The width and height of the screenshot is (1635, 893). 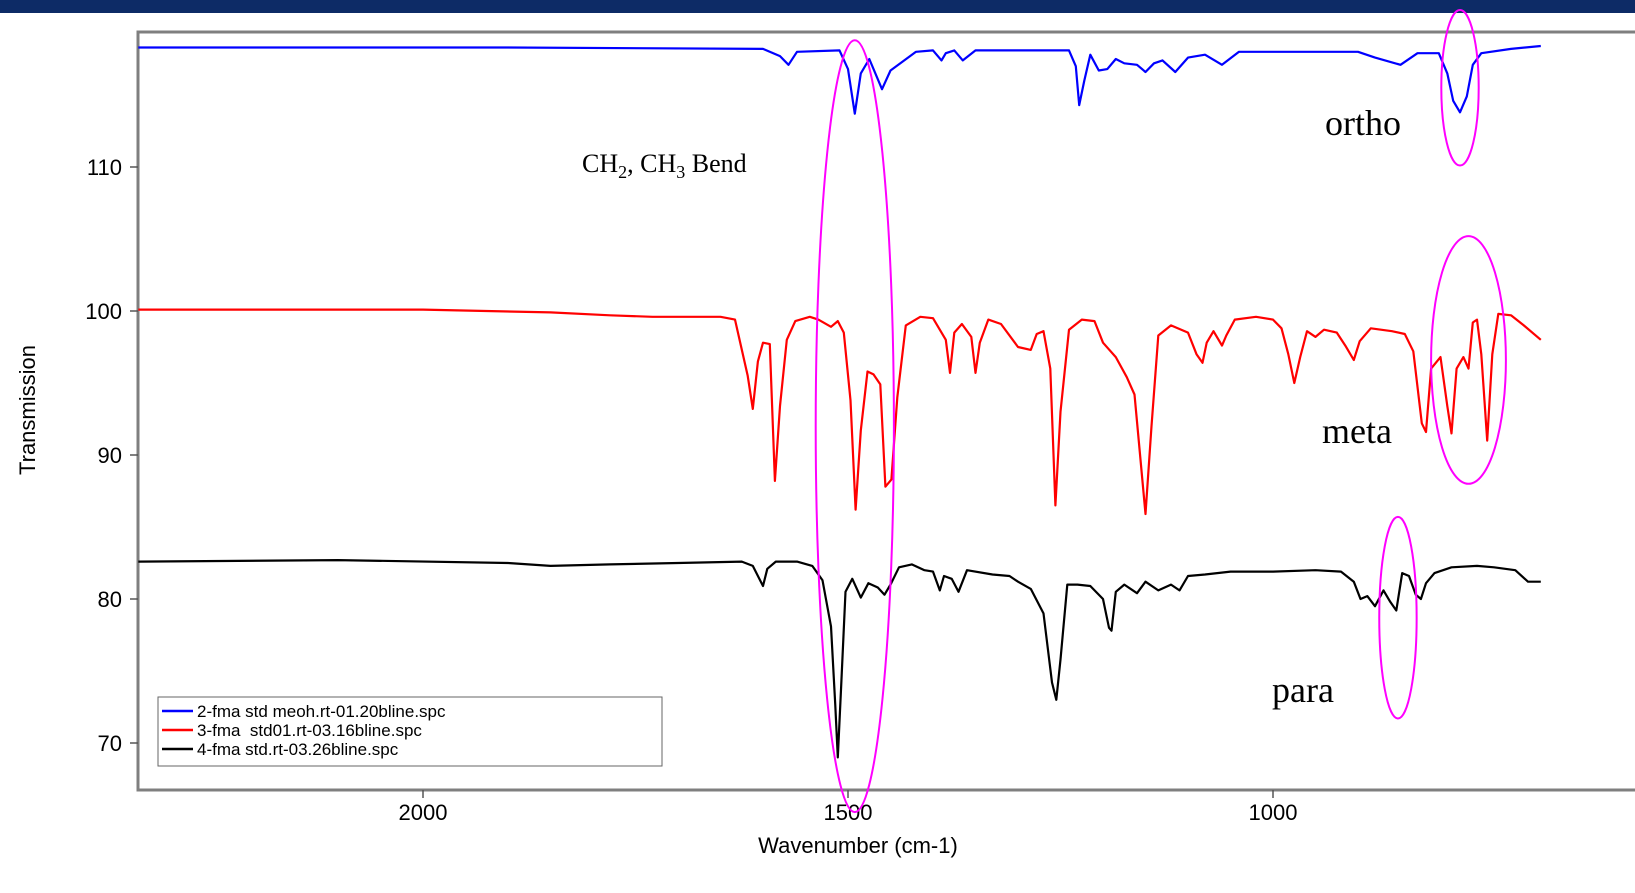 What do you see at coordinates (321, 711) in the screenshot?
I see `legend-label: 2-fma std meoh.rt-01.20bline.spc` at bounding box center [321, 711].